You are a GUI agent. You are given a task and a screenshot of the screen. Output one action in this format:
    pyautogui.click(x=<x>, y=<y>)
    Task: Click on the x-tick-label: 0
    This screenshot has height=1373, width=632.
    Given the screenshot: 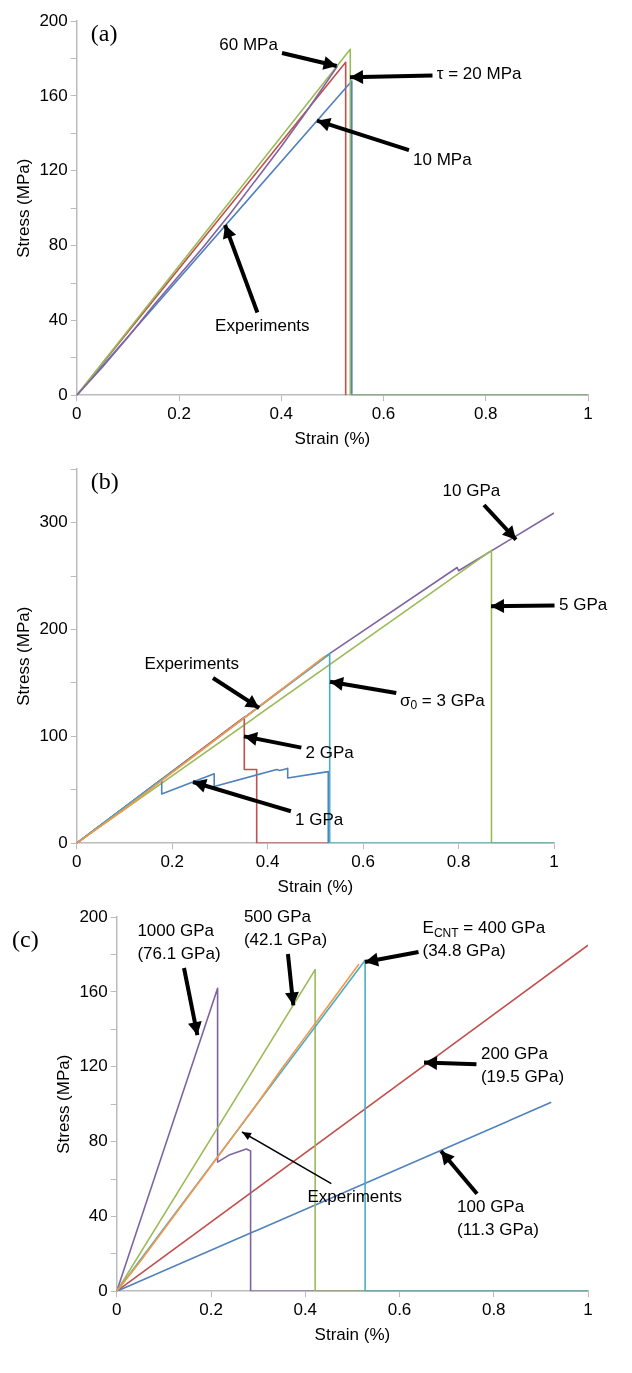 What is the action you would take?
    pyautogui.click(x=117, y=1310)
    